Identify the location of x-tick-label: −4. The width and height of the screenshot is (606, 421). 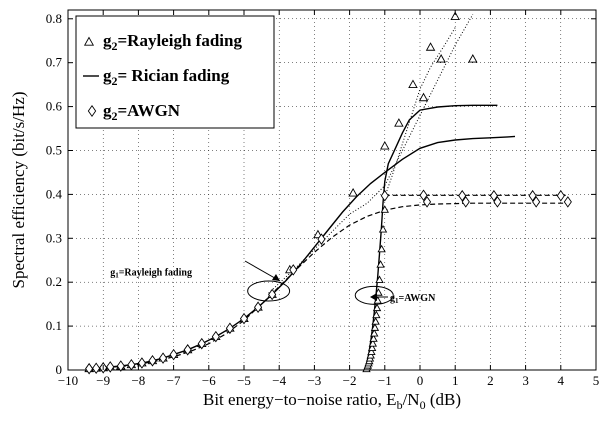
(279, 380).